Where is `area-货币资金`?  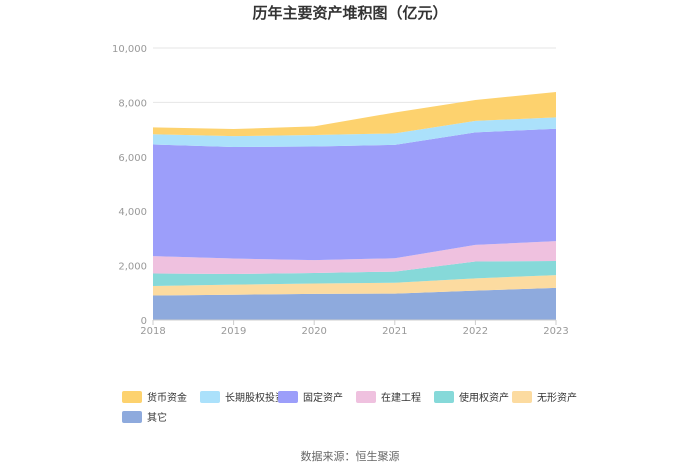 area-货币资金 is located at coordinates (354, 114).